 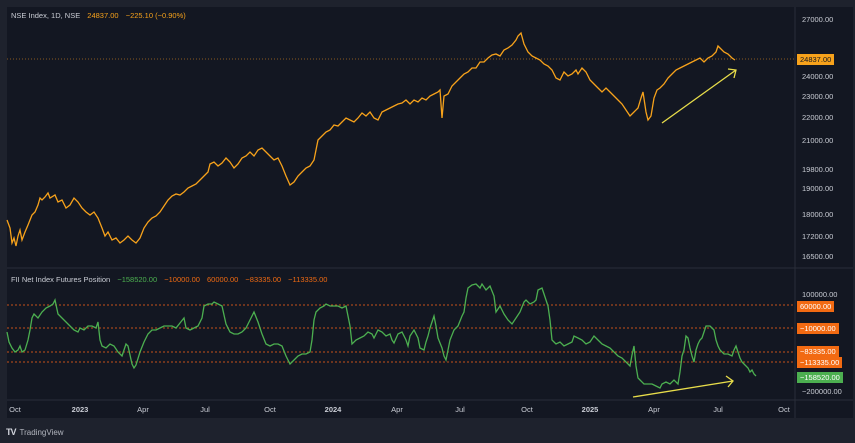 I want to click on last-price-tag: 24837.00, so click(x=816, y=59).